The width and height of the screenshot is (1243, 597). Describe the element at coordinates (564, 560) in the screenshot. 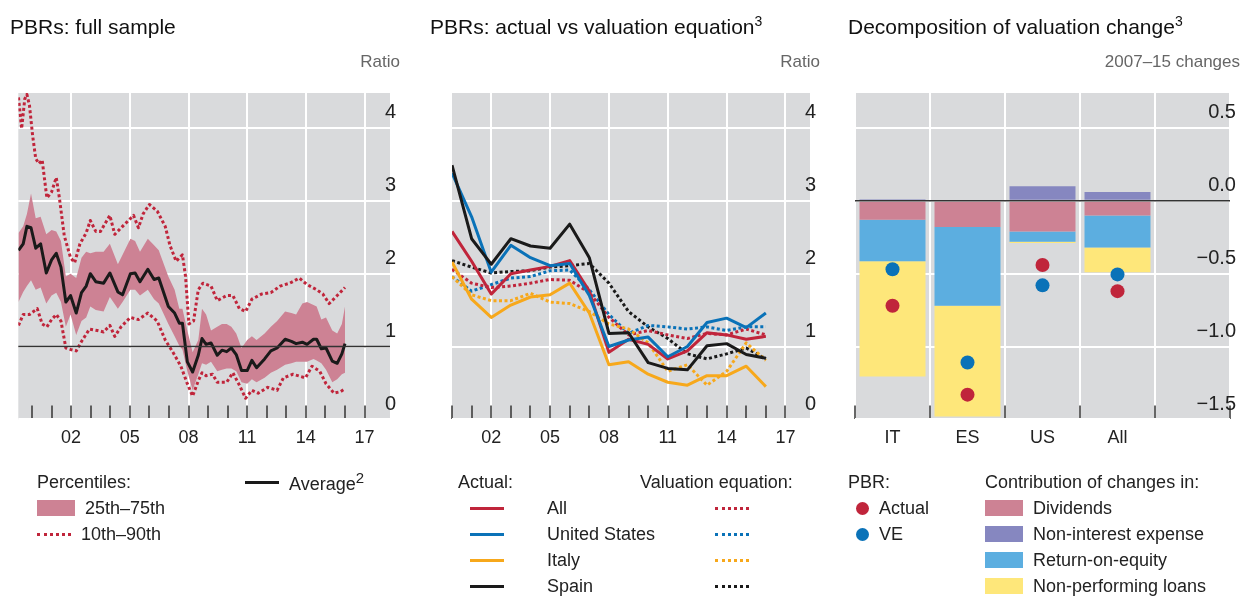

I see `legend-label: Italy` at that location.